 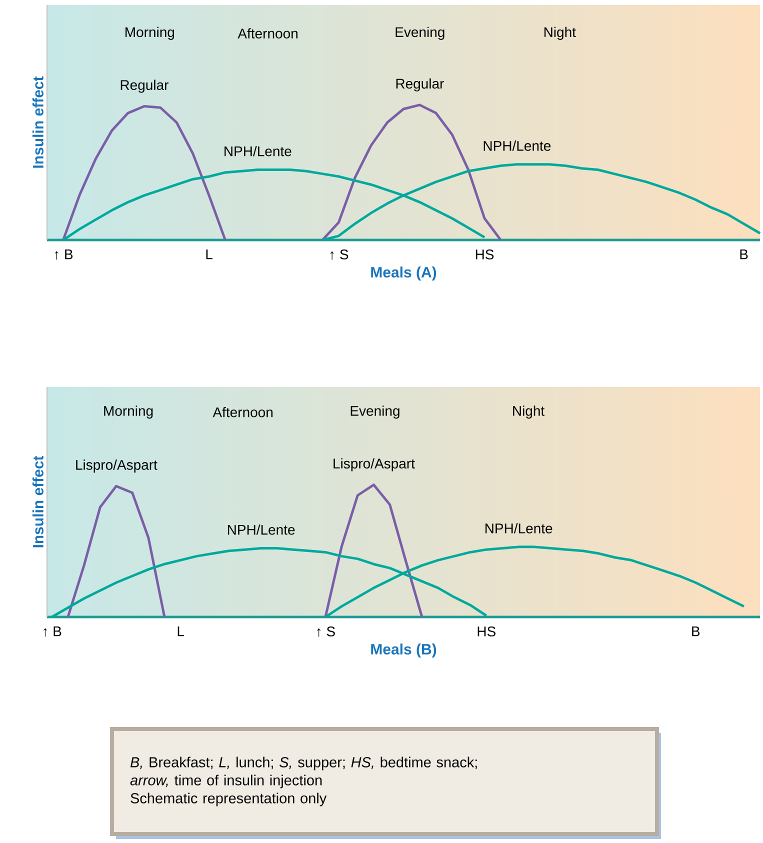 I want to click on text: B, Breakfast; L, lunch; S, supper; HS, bedtime snack;, so click(x=303, y=763).